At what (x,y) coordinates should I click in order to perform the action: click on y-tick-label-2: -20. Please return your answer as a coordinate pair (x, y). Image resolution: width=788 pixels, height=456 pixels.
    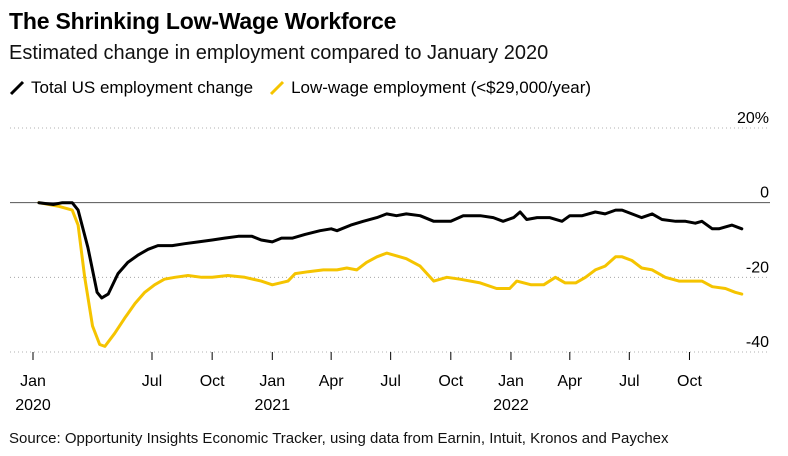
    Looking at the image, I should click on (757, 267).